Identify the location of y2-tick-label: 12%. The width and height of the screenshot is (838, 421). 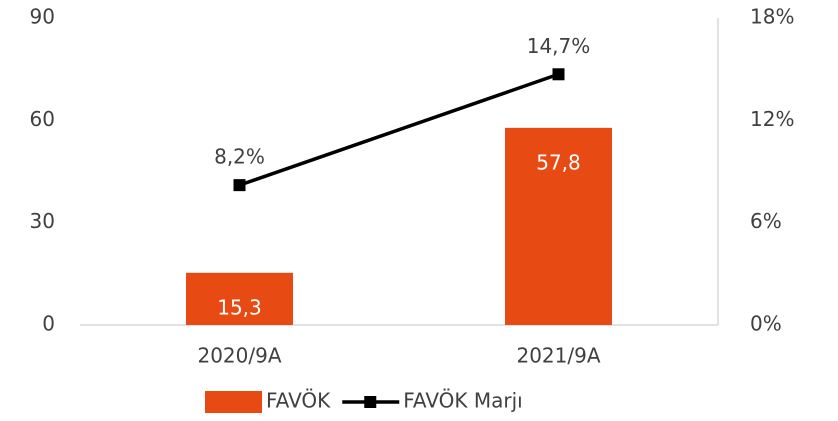
(772, 119).